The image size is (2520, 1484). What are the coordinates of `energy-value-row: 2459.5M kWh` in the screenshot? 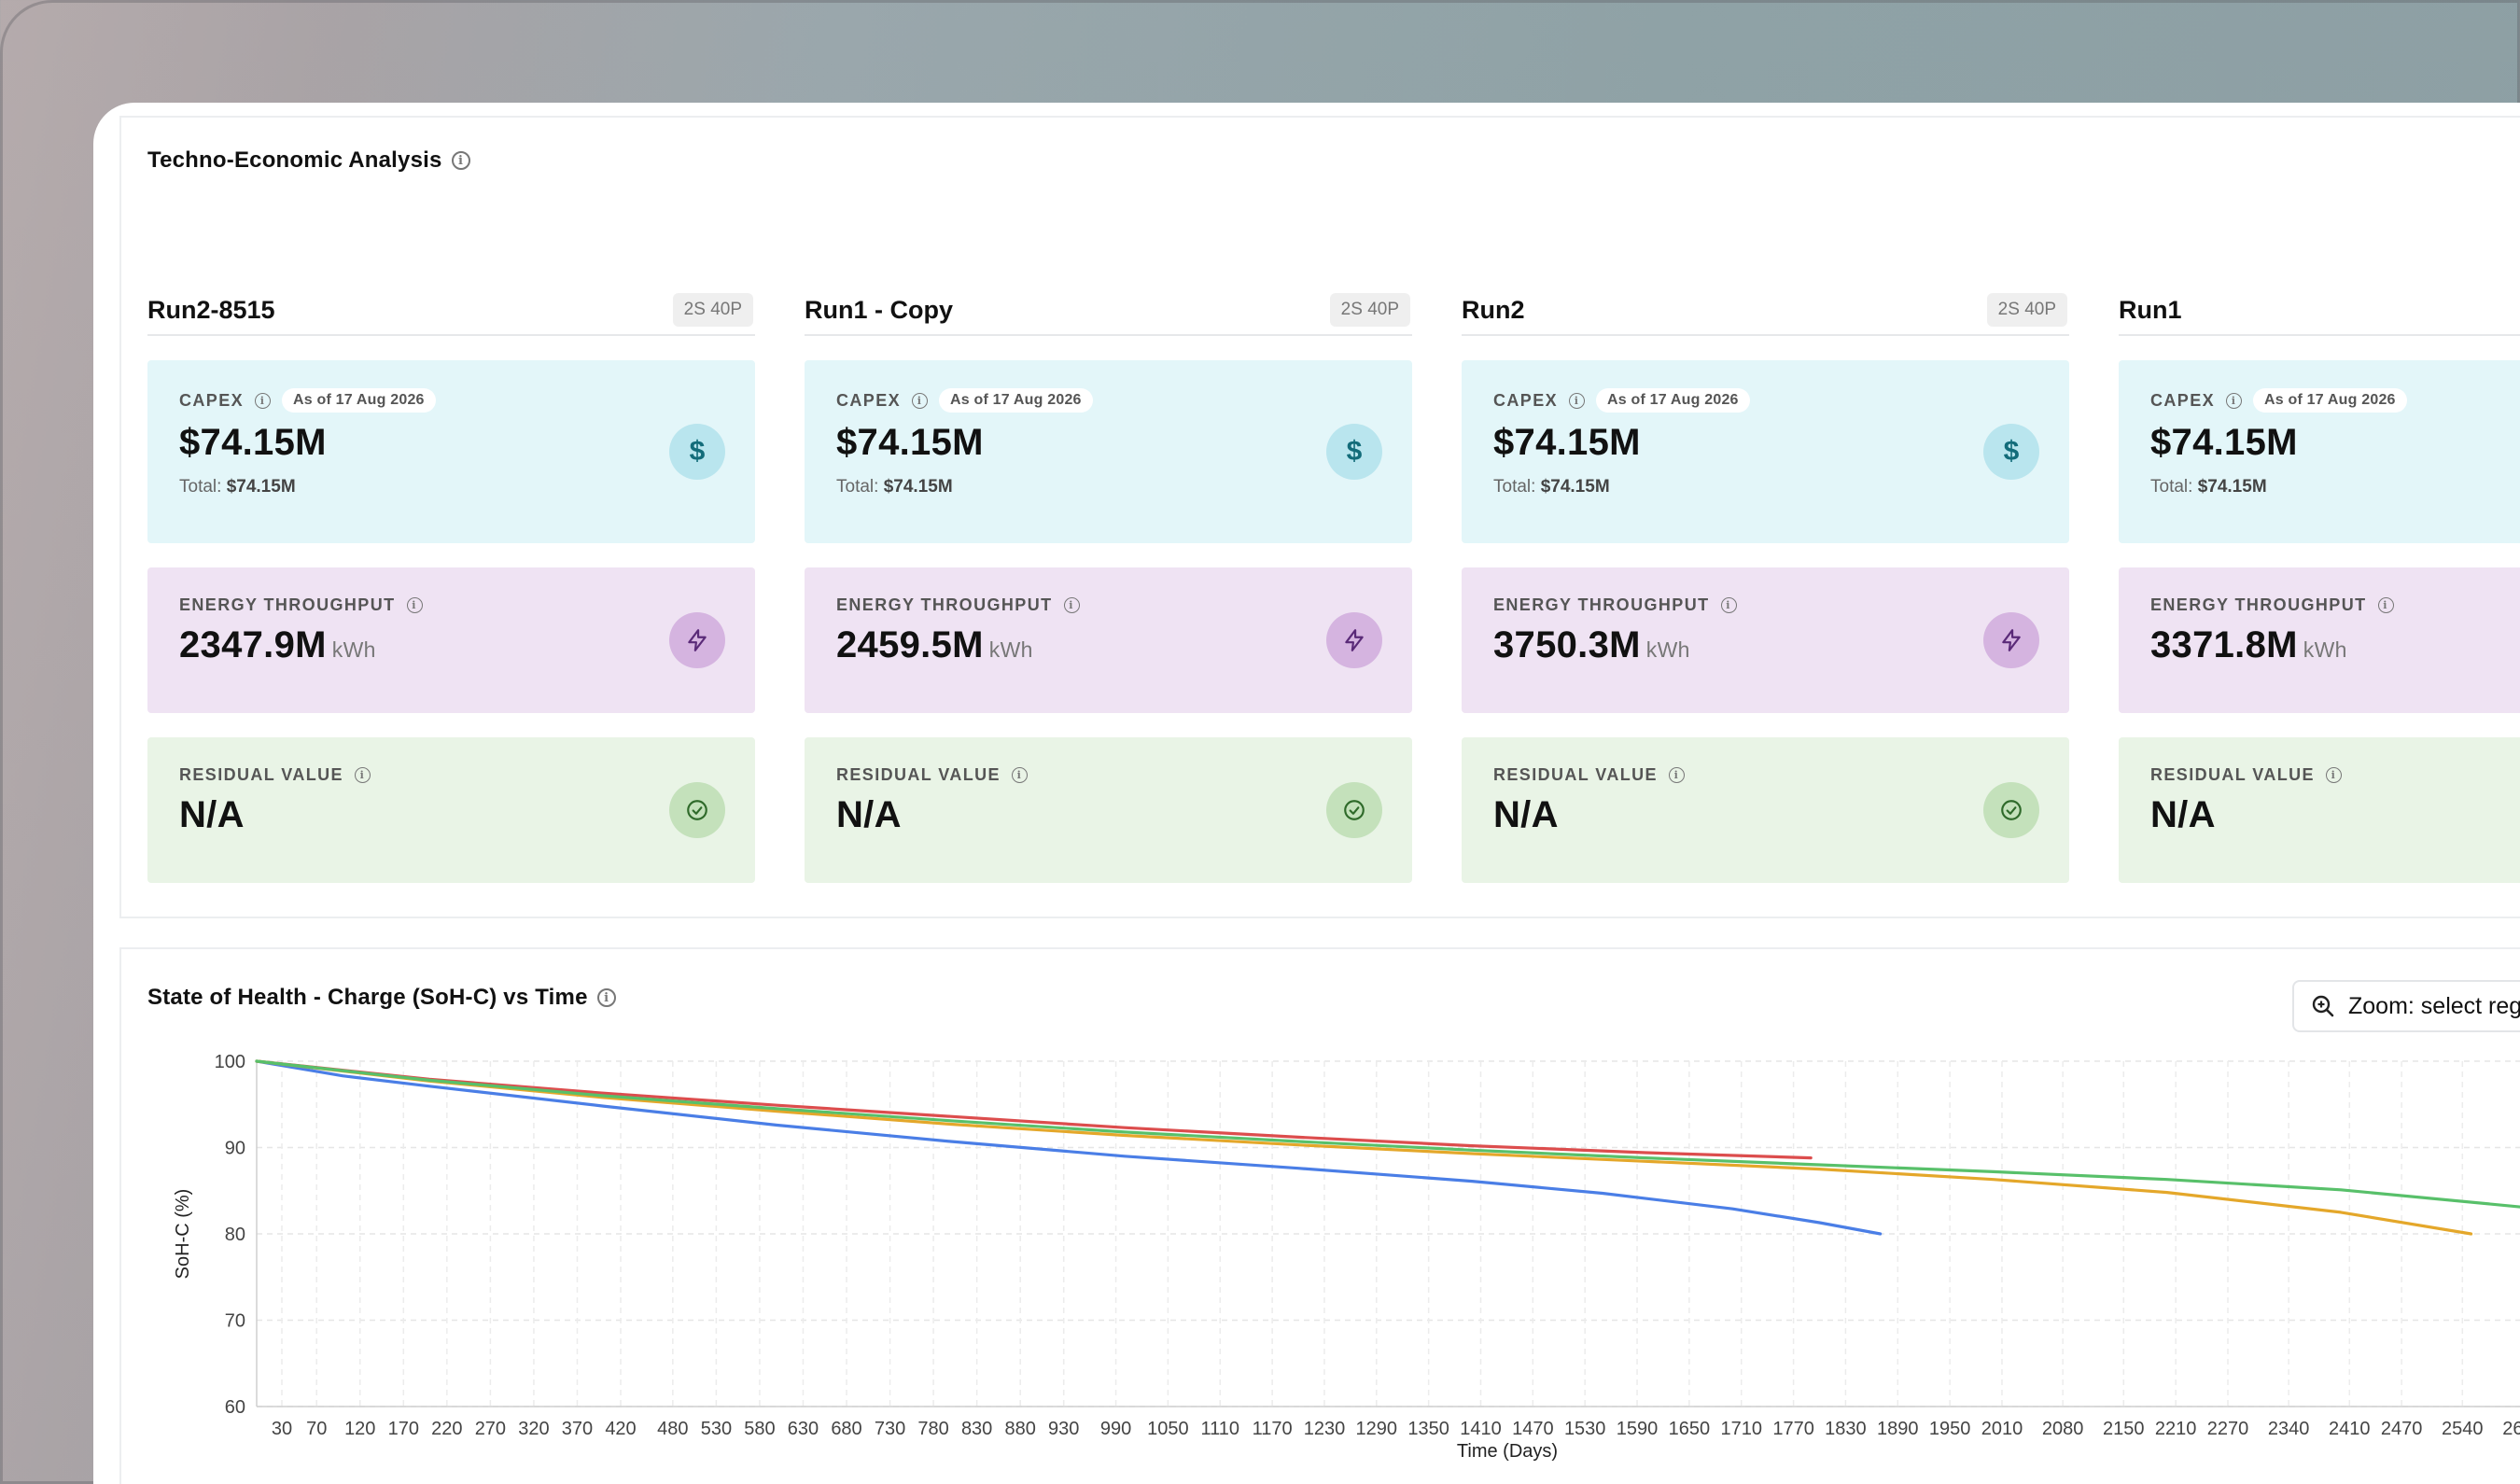 It's located at (1108, 645).